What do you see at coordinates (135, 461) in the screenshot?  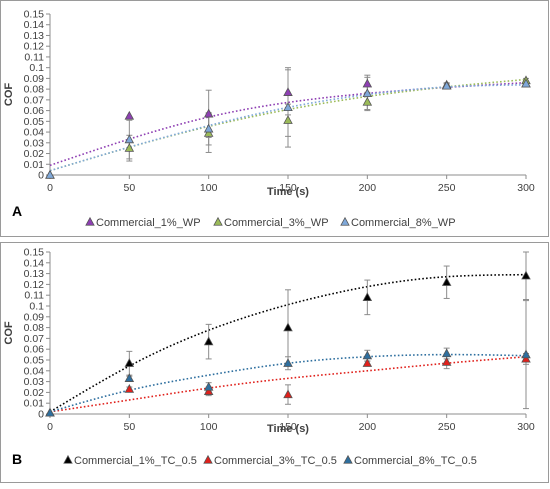 I see `legend-label: Commercial_1%_TC_0.5` at bounding box center [135, 461].